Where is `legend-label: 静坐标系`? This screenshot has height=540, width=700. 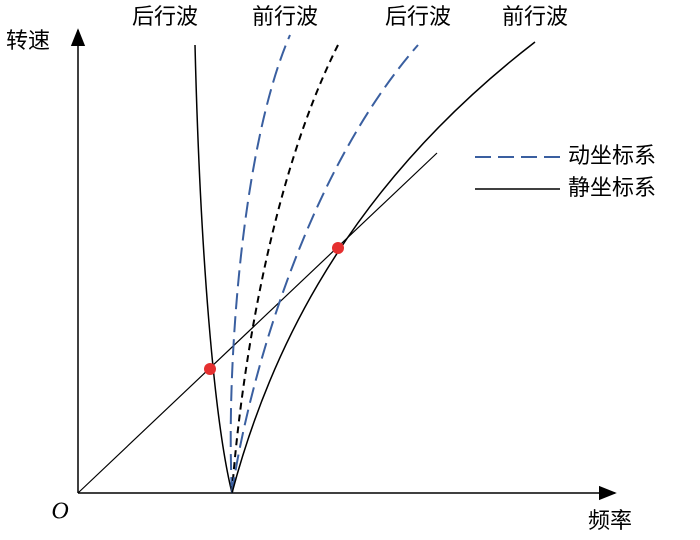
legend-label: 静坐标系 is located at coordinates (612, 188).